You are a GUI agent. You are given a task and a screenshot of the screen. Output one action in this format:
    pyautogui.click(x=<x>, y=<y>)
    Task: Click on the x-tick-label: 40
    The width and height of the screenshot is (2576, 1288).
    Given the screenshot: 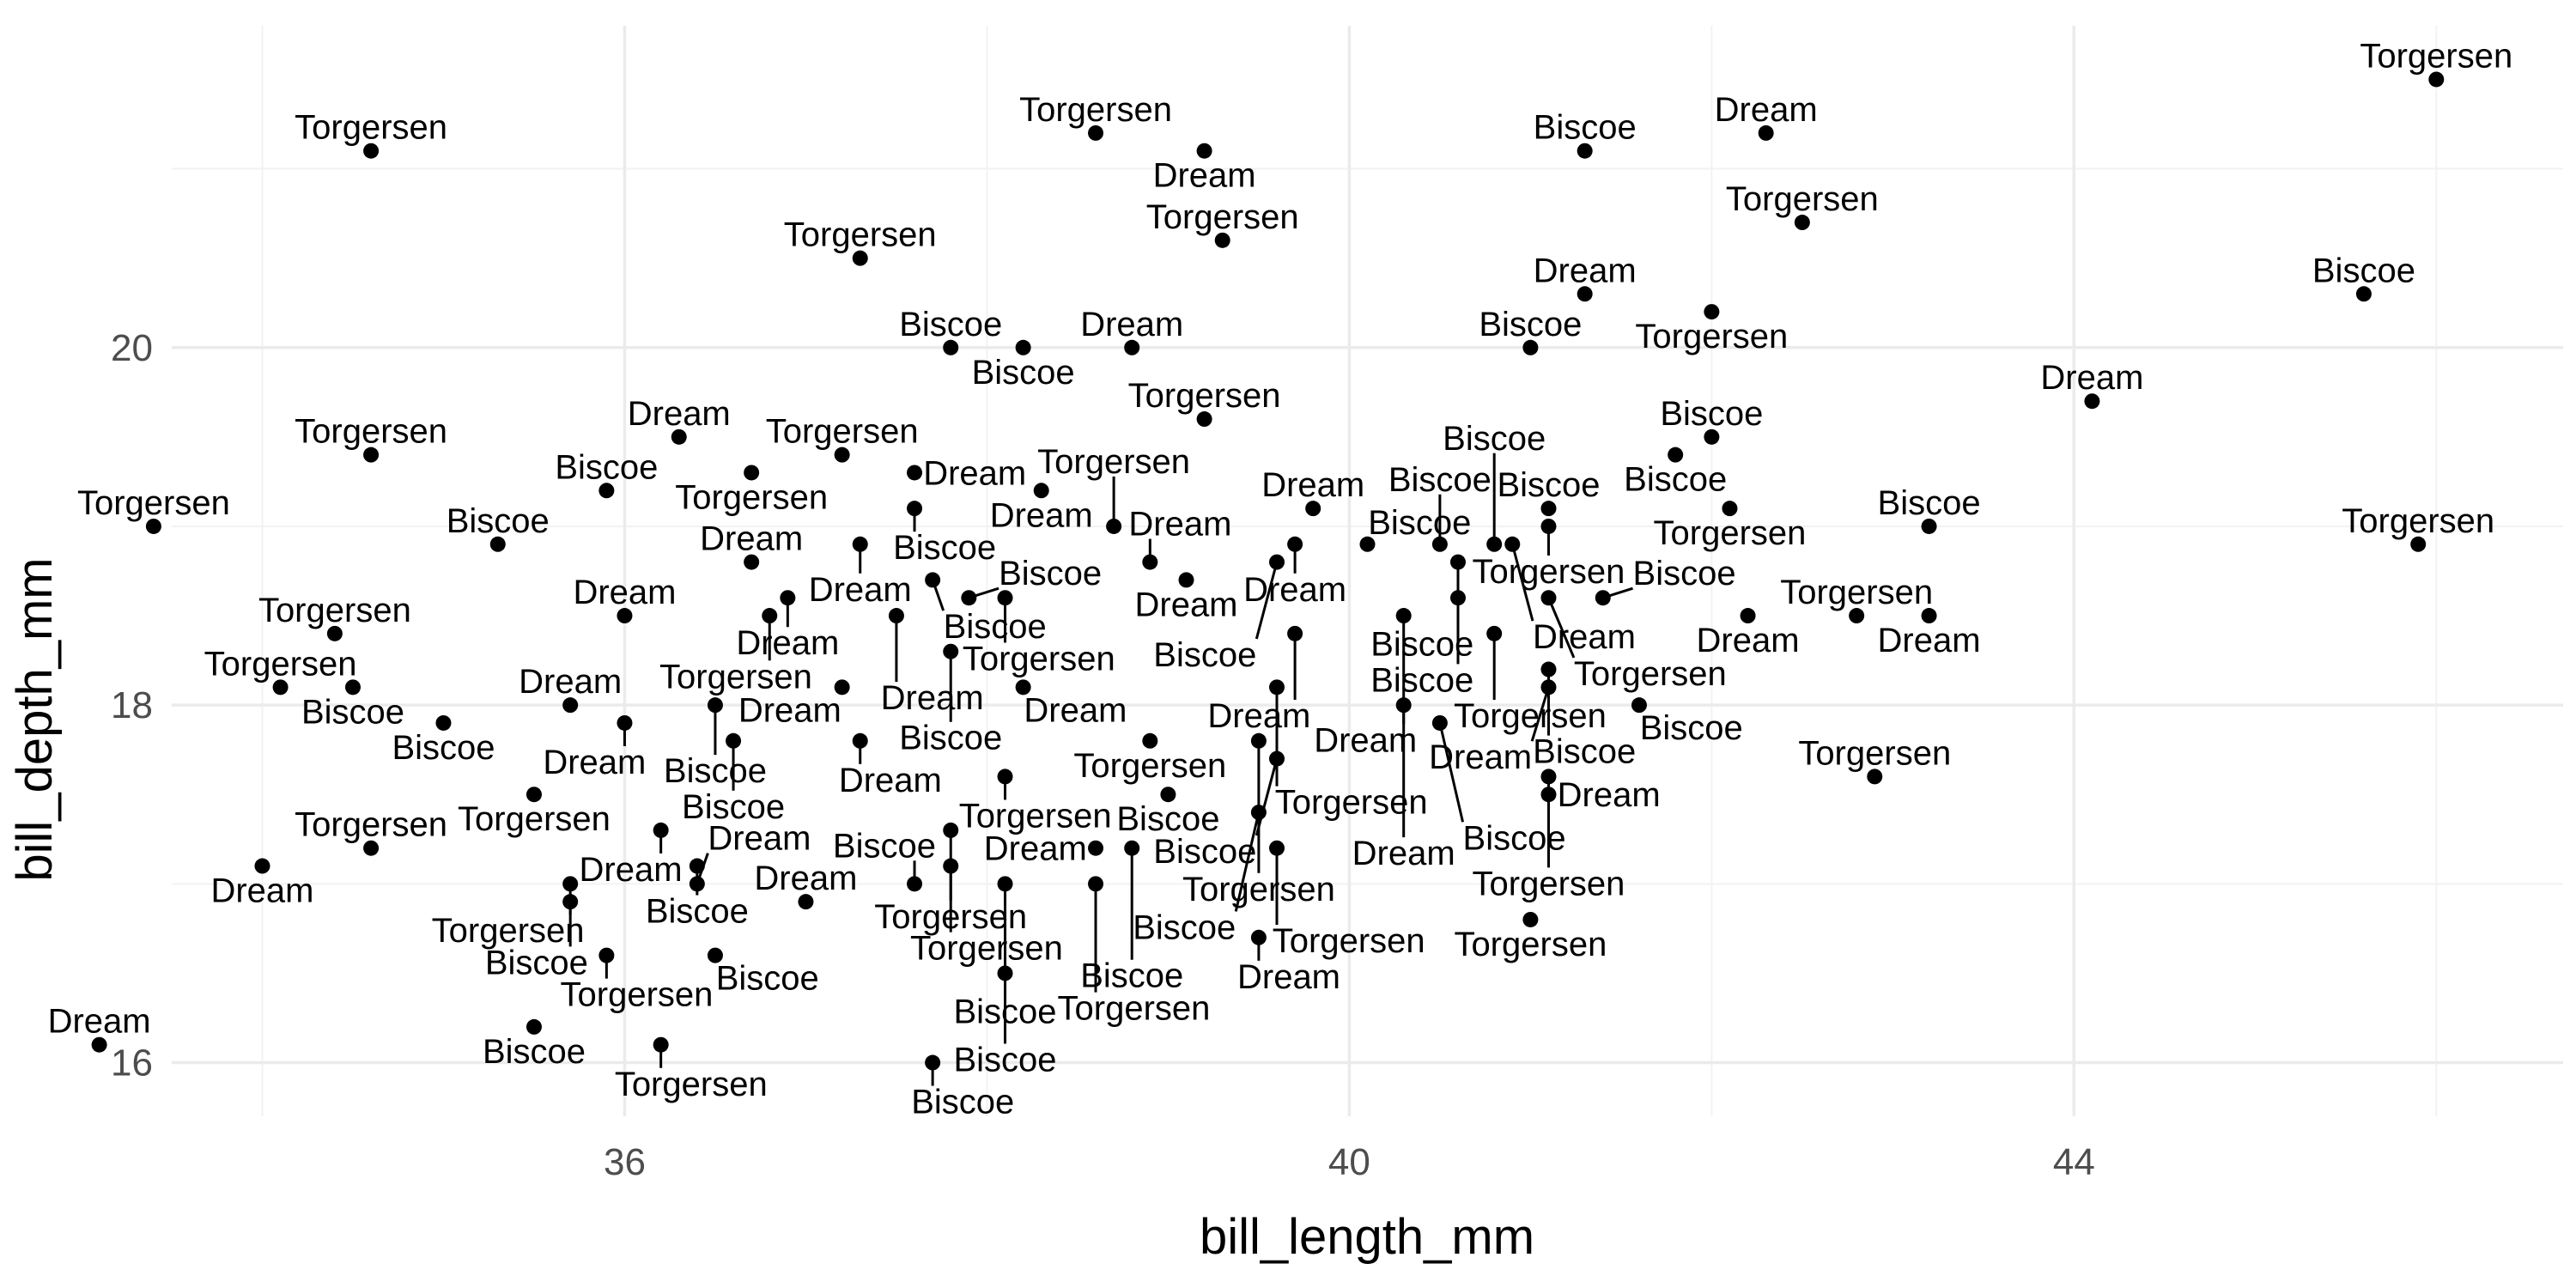 What is the action you would take?
    pyautogui.click(x=1349, y=1162)
    